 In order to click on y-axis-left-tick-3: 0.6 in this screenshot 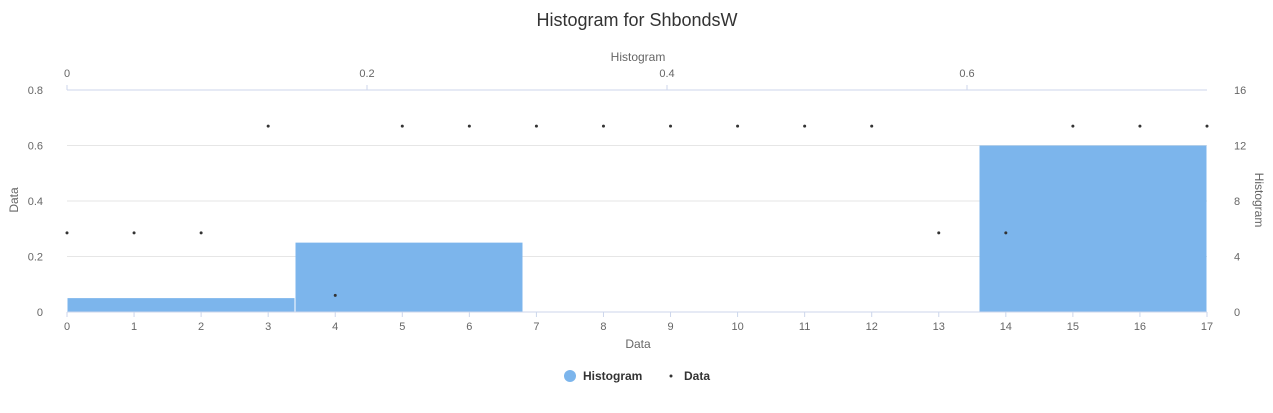, I will do `click(35, 147)`.